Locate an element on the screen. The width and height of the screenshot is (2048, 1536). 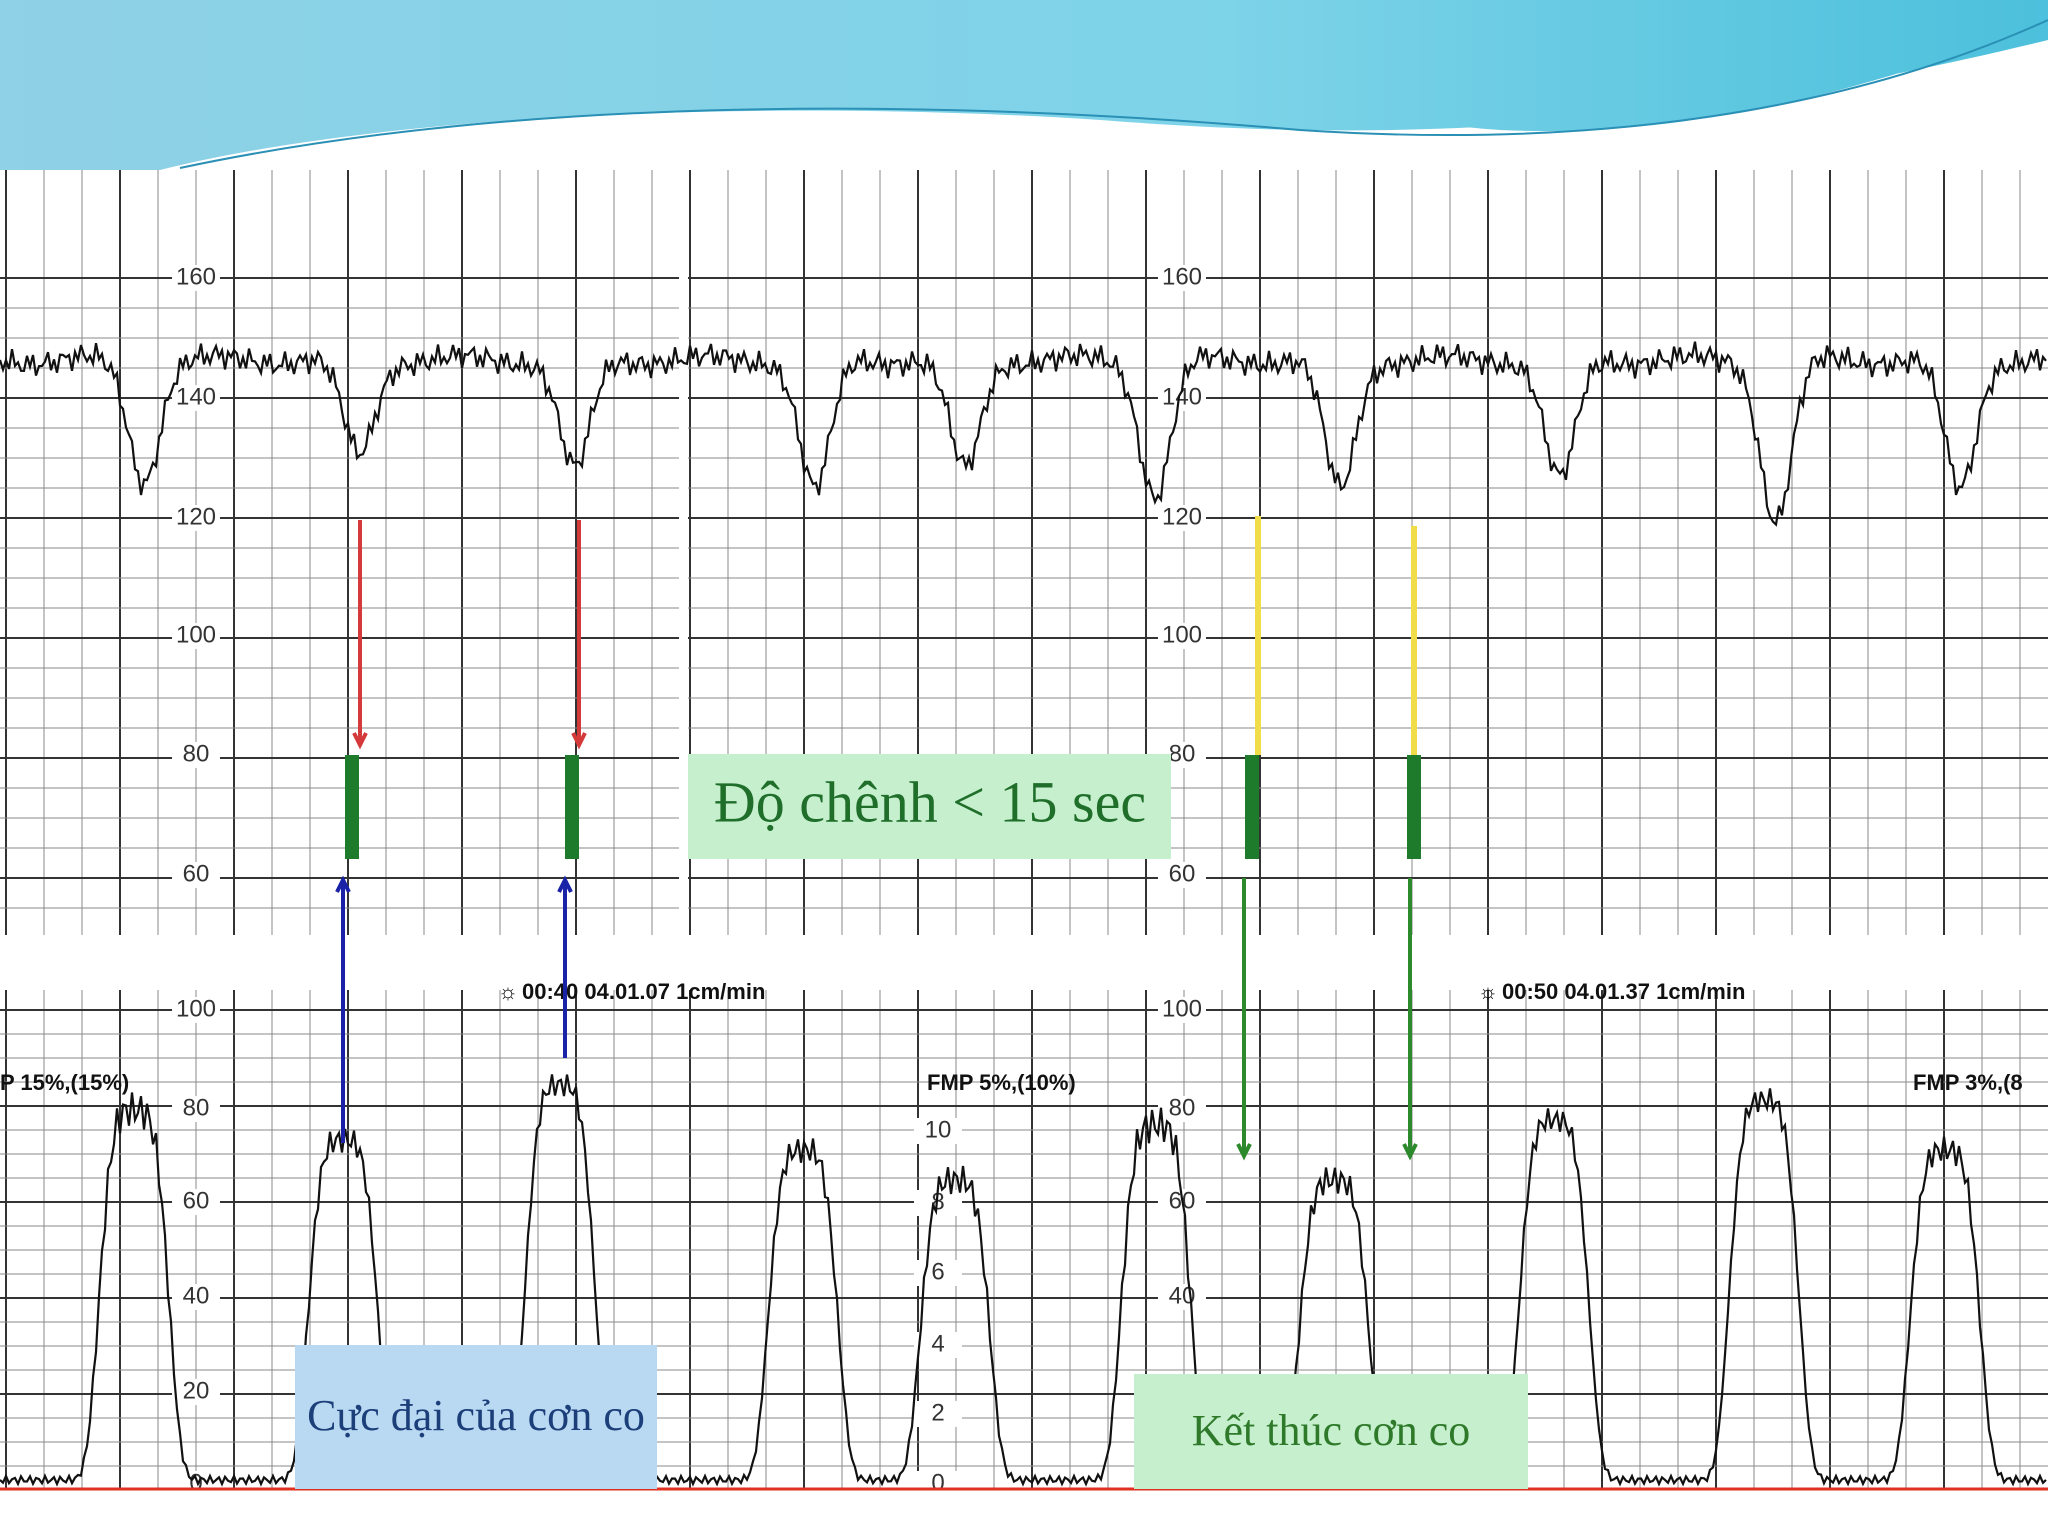
annotation-peak: Cực đại của cơn co is located at coordinates (476, 1417).